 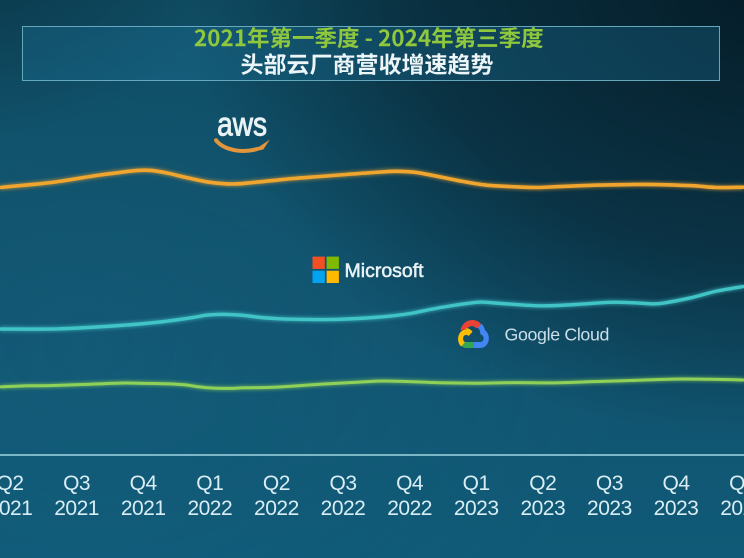 I want to click on svg-text: Microsoft, so click(x=385, y=271).